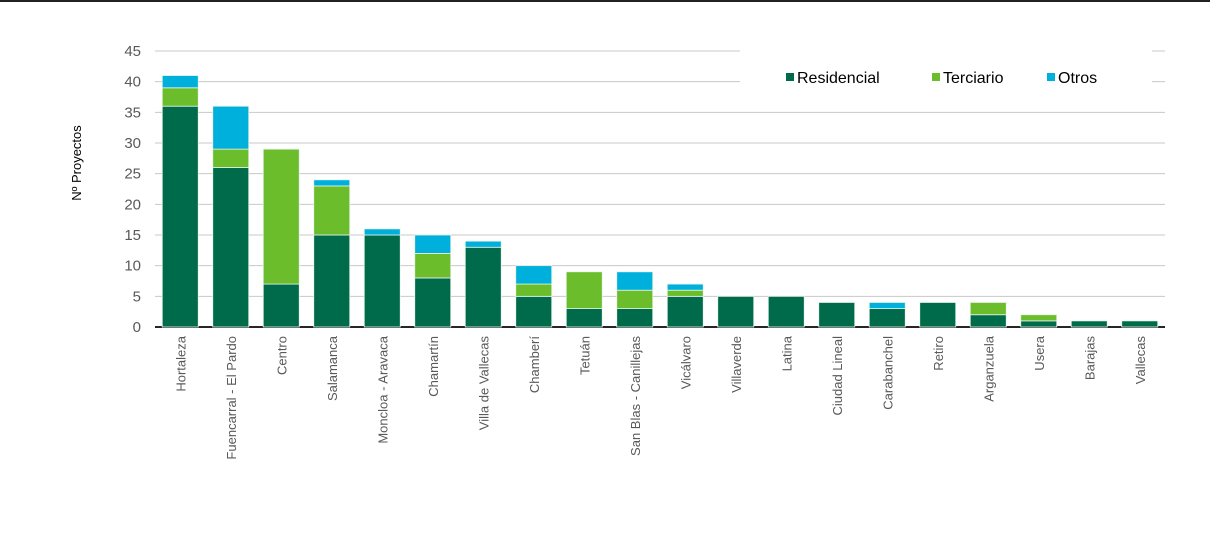  What do you see at coordinates (685, 362) in the screenshot?
I see `x-tick-label: Vicálvaro` at bounding box center [685, 362].